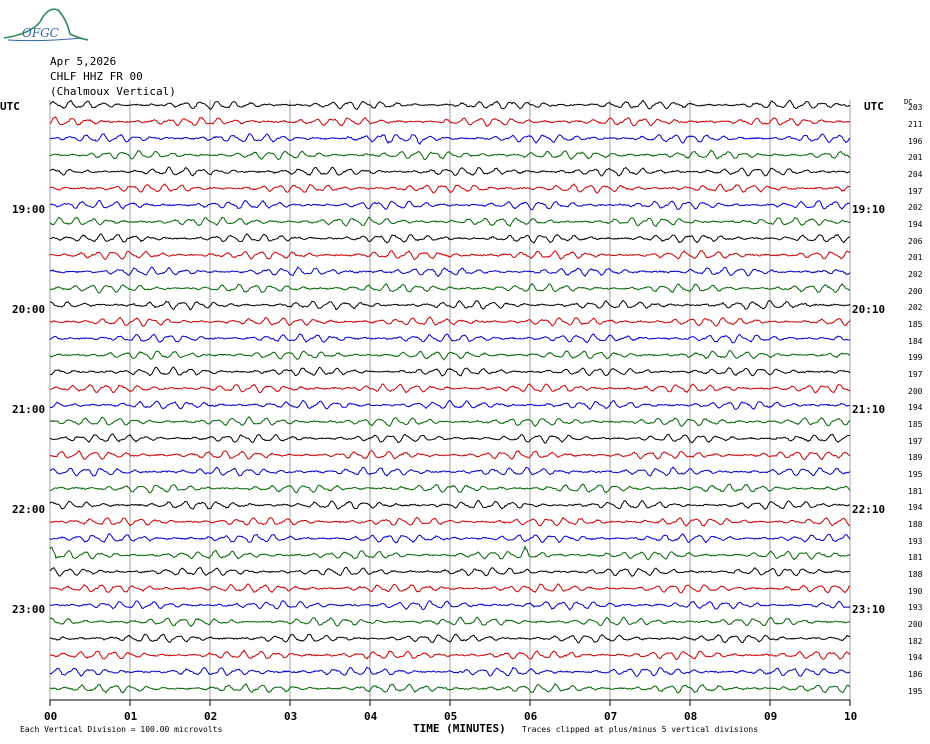 This screenshot has height=744, width=930. Describe the element at coordinates (10, 106) in the screenshot. I see `utc-left-label: UTC` at that location.